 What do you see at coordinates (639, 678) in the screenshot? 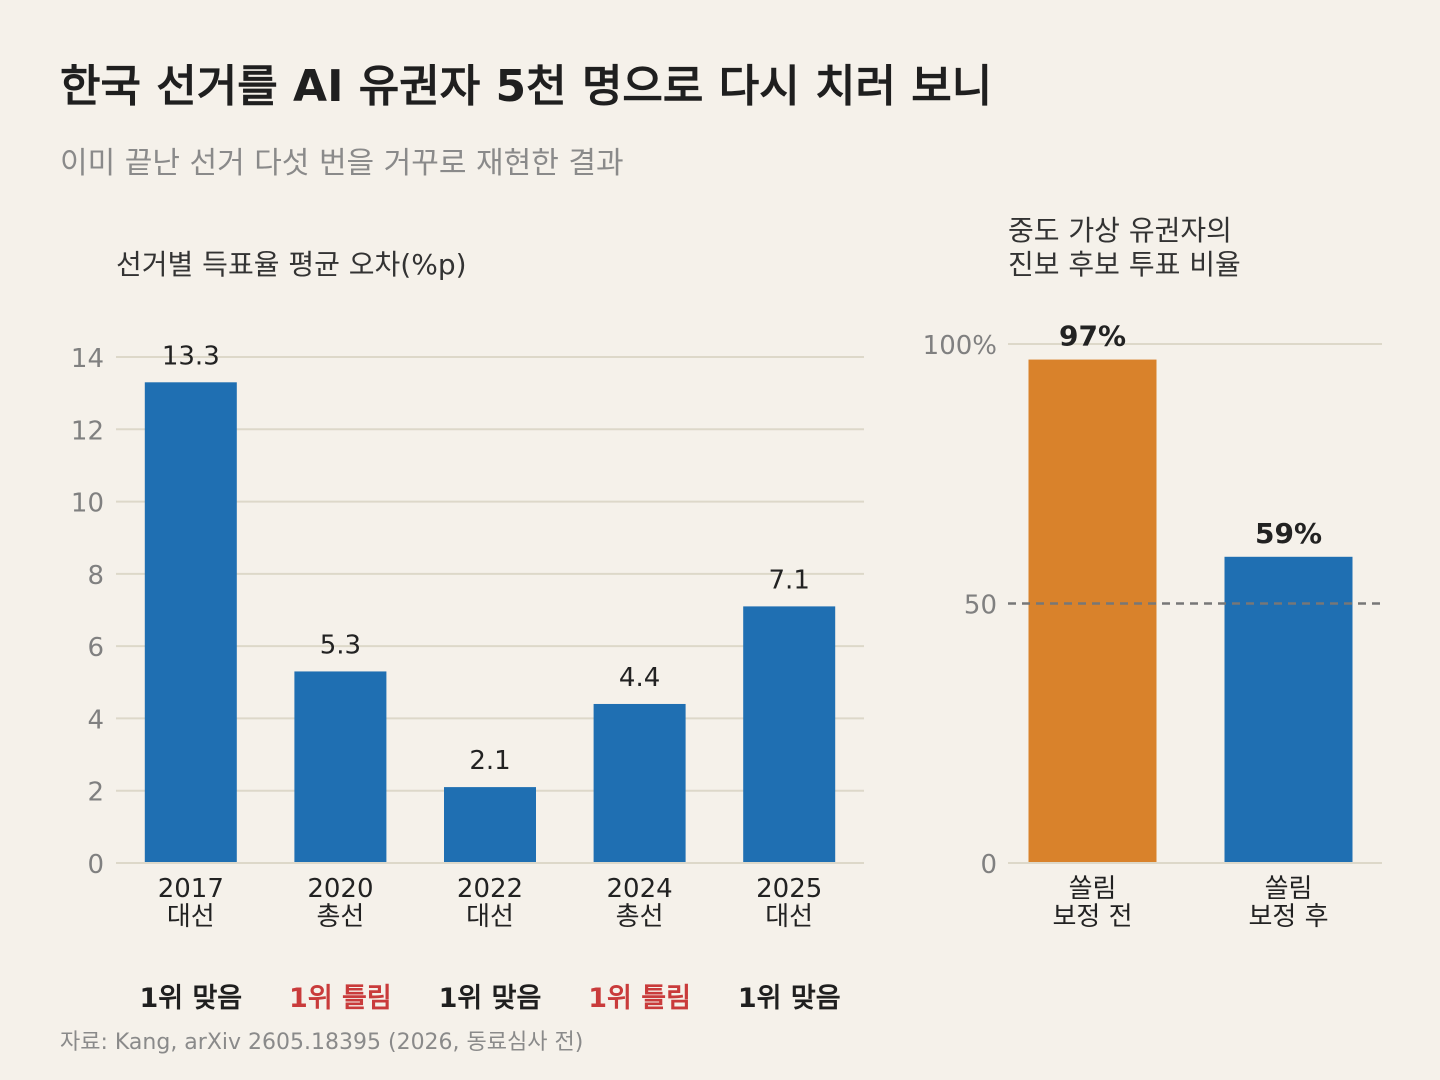
I see `data-label: 4.4` at bounding box center [639, 678].